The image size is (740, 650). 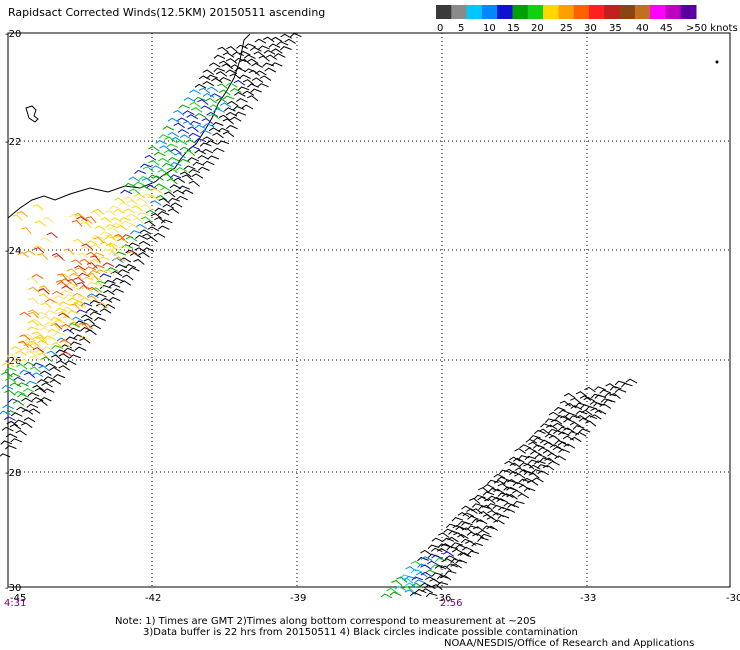 I want to click on lon-label: -39, so click(x=298, y=598).